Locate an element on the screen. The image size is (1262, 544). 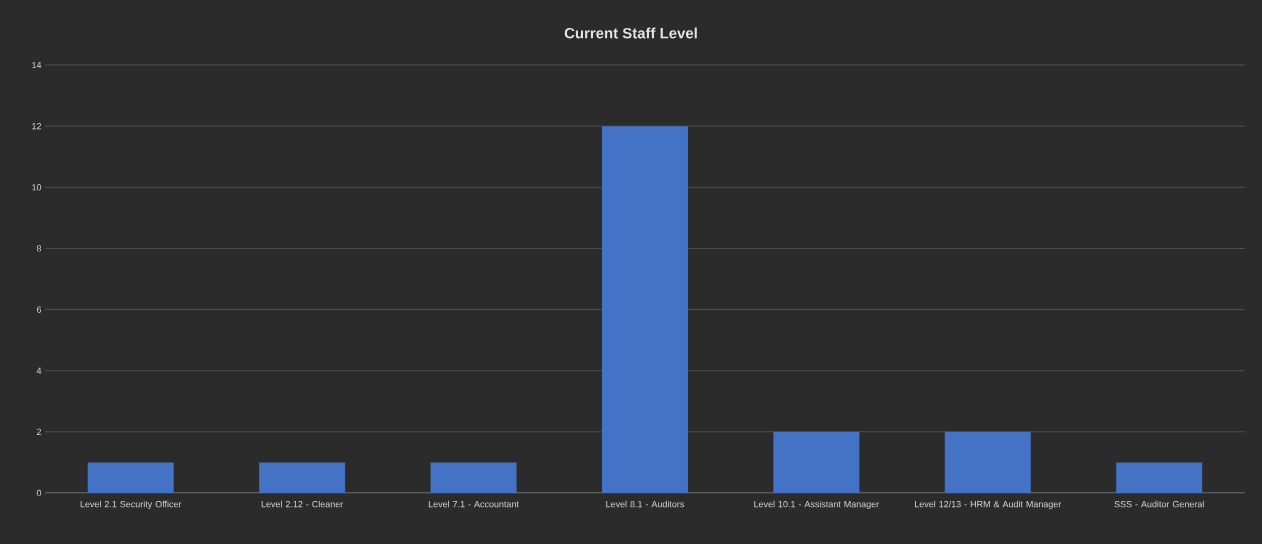
y-tick-label: 14 is located at coordinates (37, 65).